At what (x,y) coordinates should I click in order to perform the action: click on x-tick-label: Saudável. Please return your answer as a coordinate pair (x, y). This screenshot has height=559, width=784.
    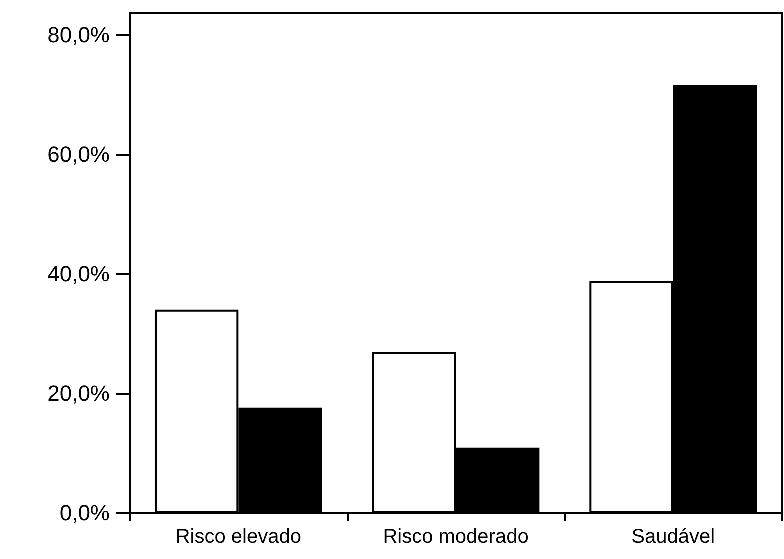
    Looking at the image, I should click on (674, 537).